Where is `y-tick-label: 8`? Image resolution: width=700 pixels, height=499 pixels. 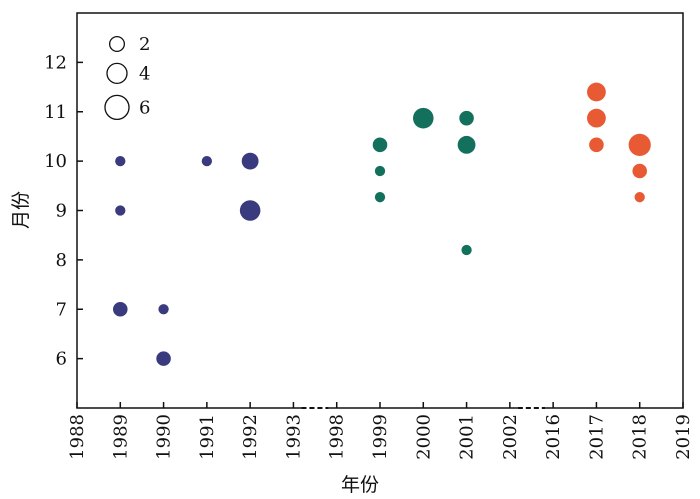 y-tick-label: 8 is located at coordinates (61, 260).